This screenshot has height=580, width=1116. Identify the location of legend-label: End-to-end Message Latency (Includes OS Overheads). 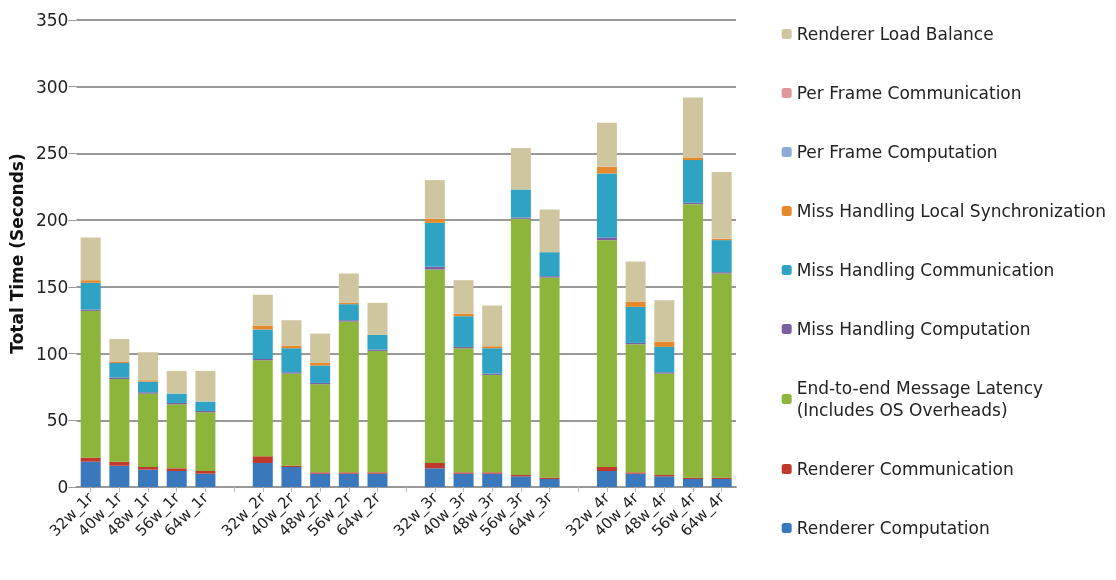
(920, 399).